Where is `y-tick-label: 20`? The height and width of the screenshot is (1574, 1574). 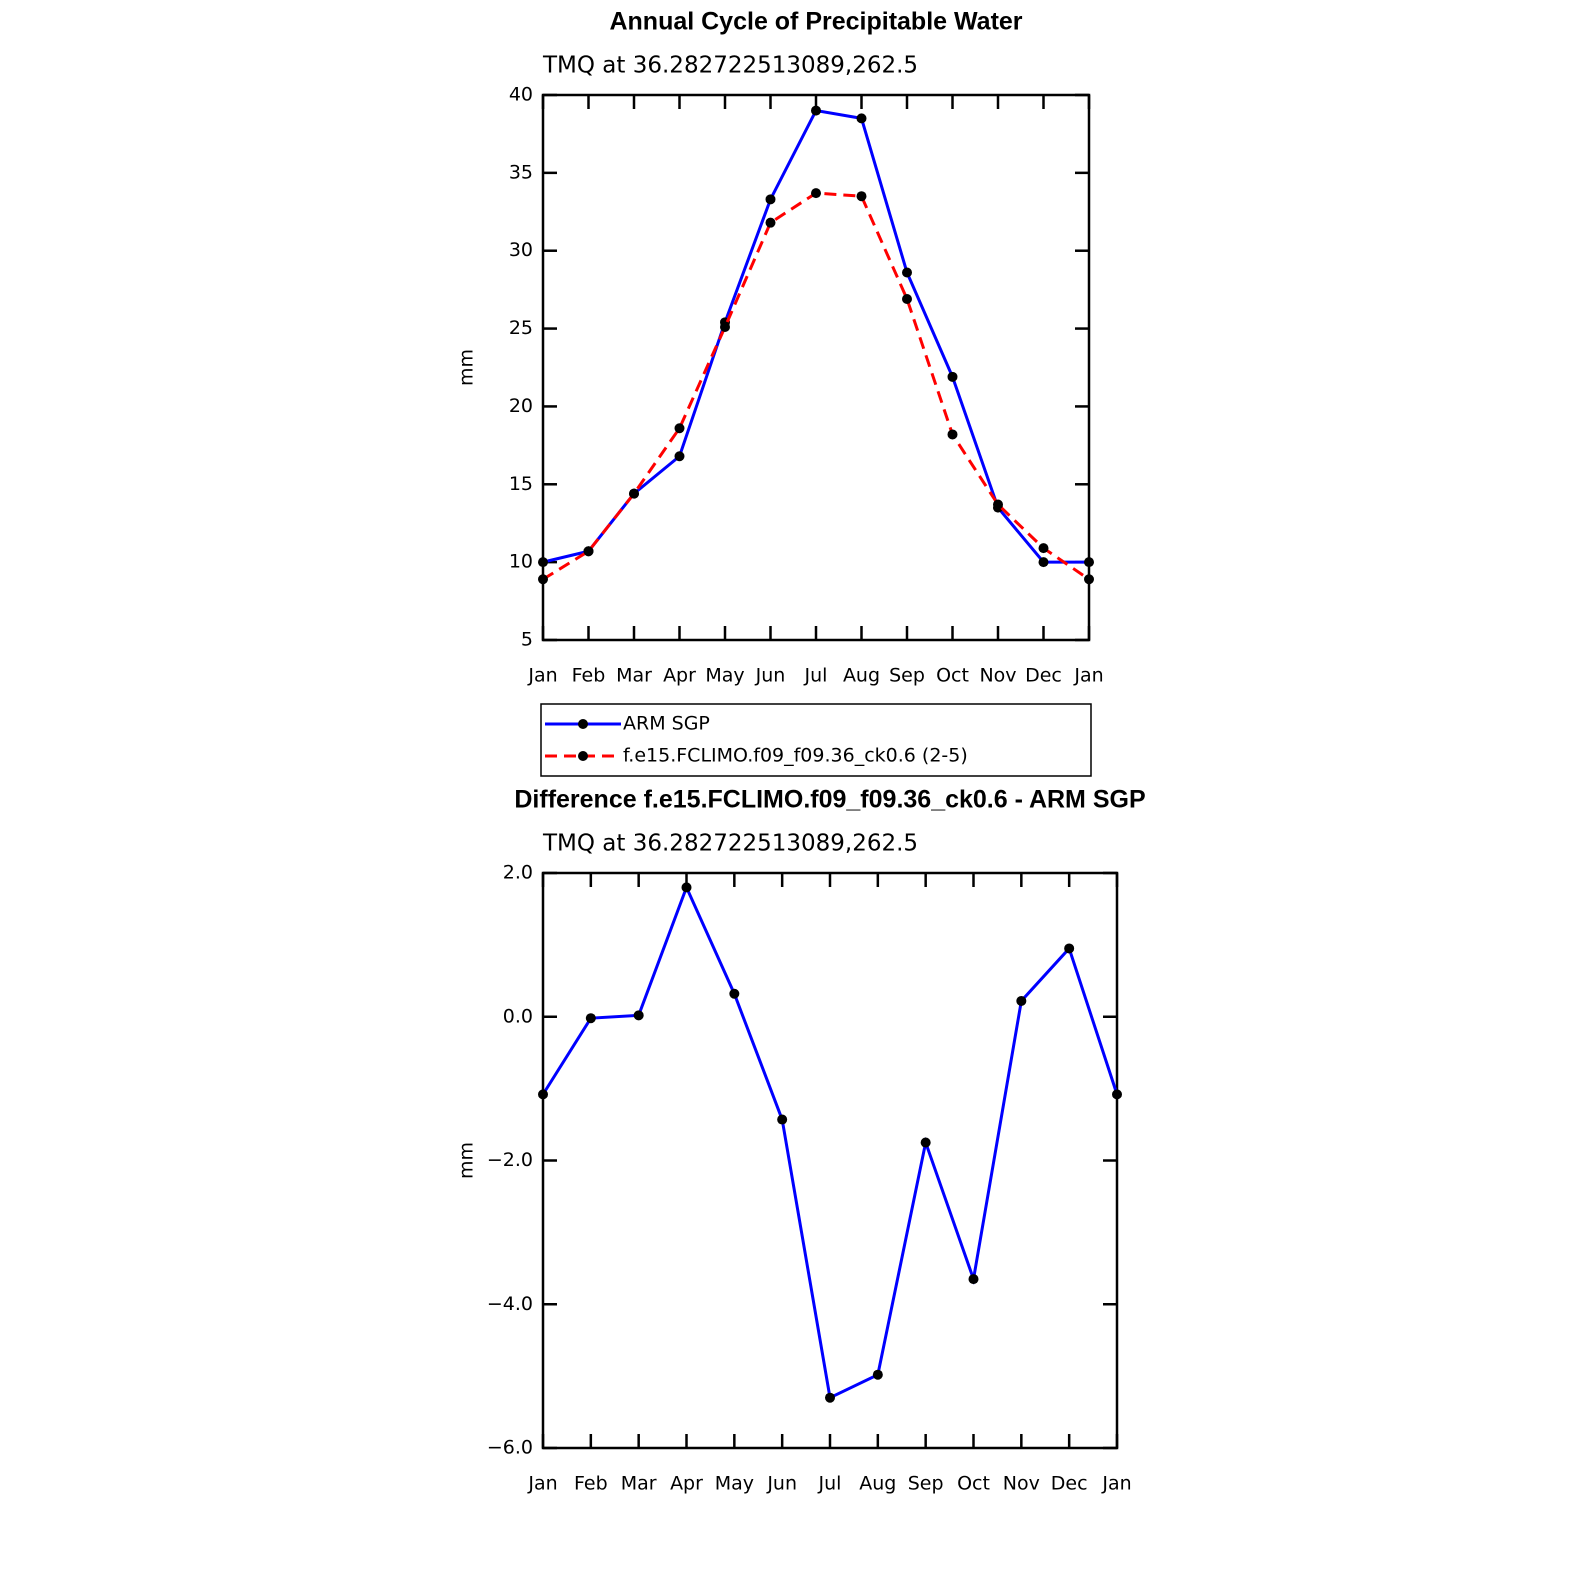 y-tick-label: 20 is located at coordinates (521, 406).